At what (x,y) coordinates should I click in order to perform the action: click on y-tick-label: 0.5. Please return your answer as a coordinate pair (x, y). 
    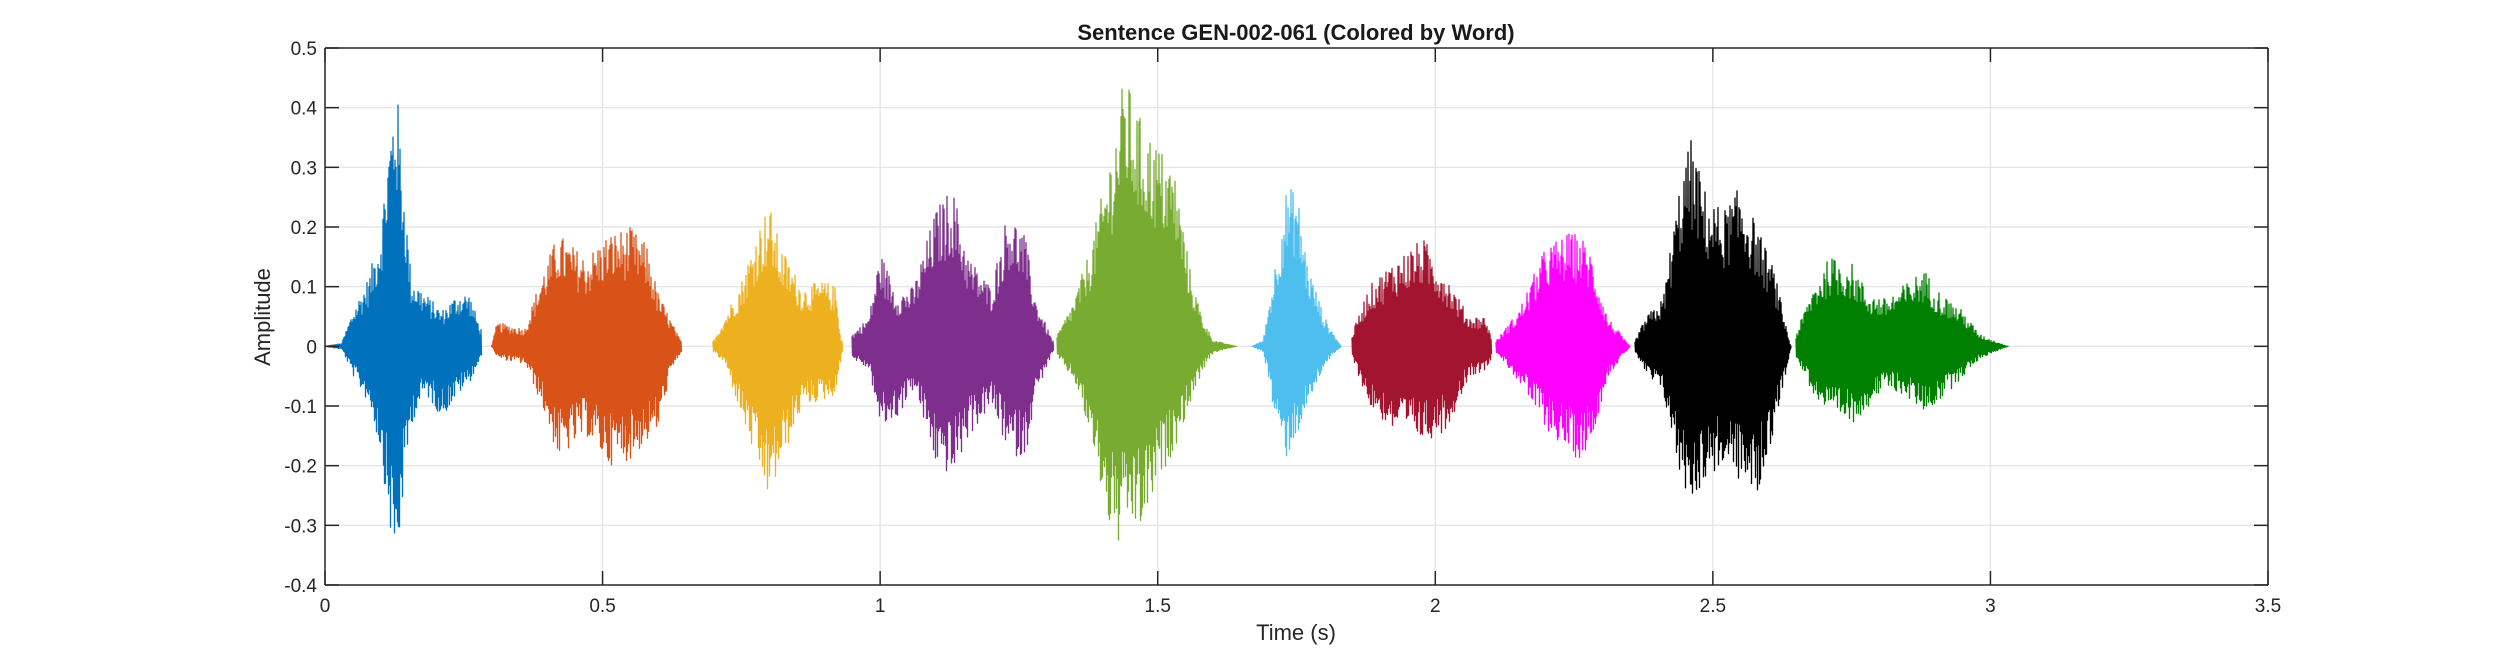
    Looking at the image, I should click on (304, 49).